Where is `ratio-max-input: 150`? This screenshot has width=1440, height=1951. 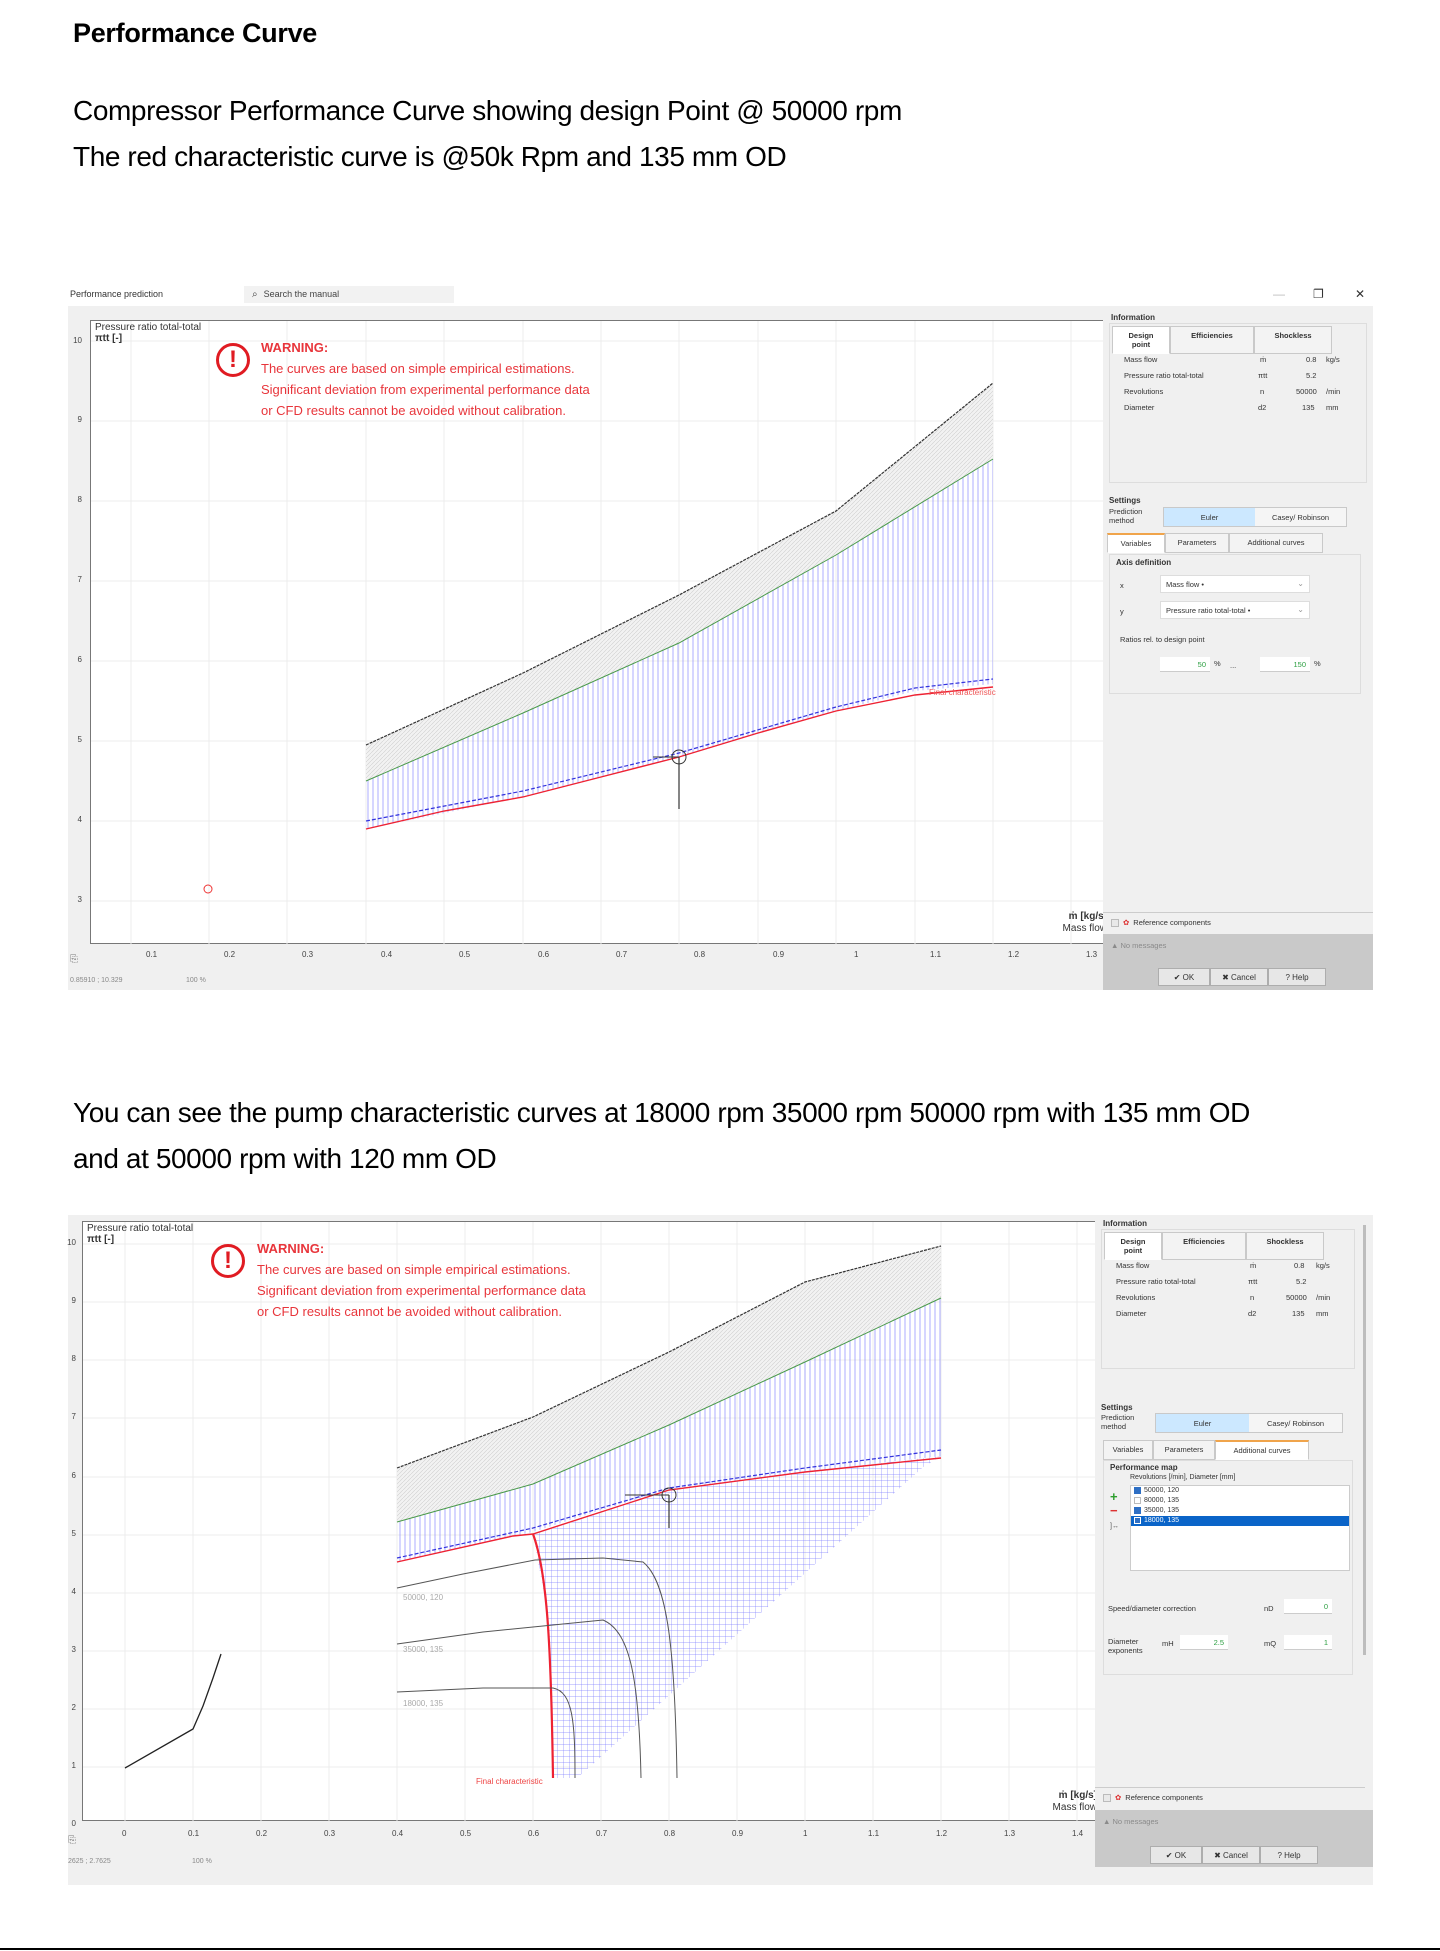
ratio-max-input: 150 is located at coordinates (1285, 664).